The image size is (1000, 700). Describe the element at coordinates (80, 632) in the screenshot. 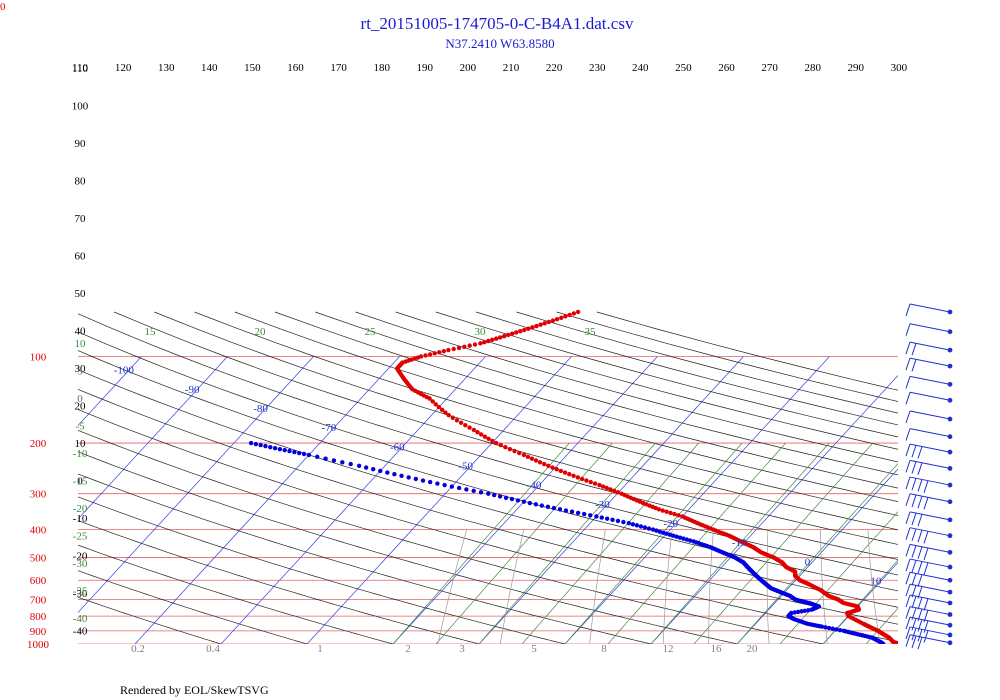

I see `theta-label: -40` at that location.